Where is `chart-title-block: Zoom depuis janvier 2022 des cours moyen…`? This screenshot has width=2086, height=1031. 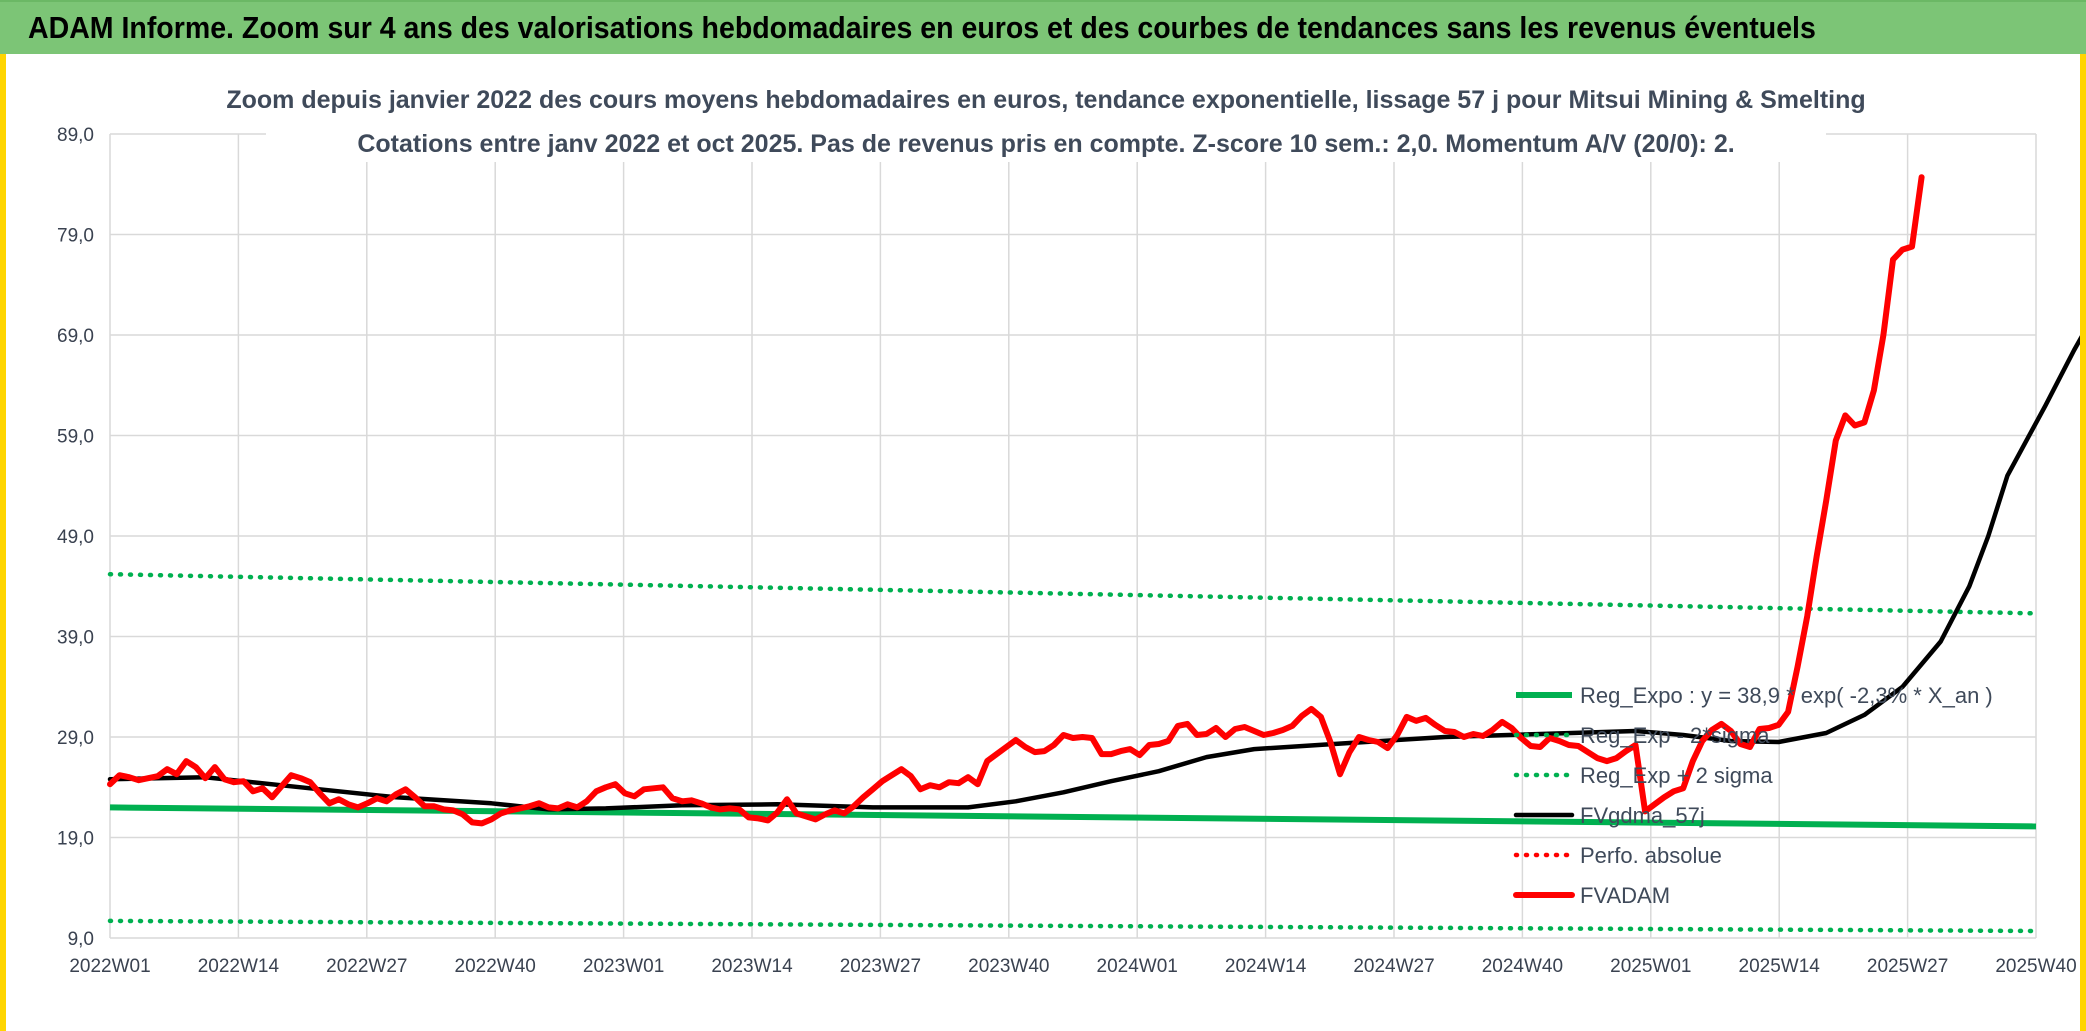 chart-title-block: Zoom depuis janvier 2022 des cours moyen… is located at coordinates (1046, 118).